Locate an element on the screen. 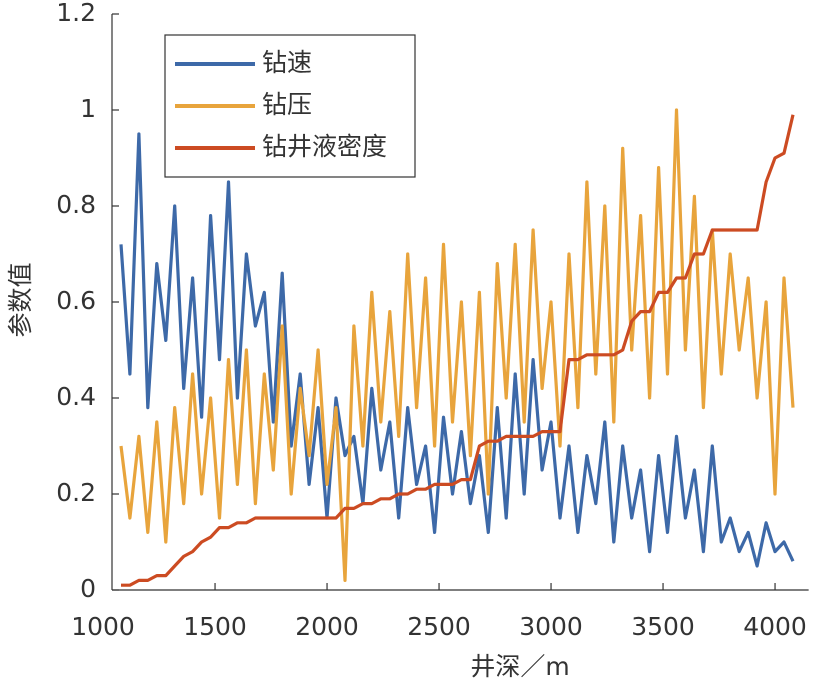 This screenshot has width=828, height=691. y-tick-label: 0.4 is located at coordinates (76, 396).